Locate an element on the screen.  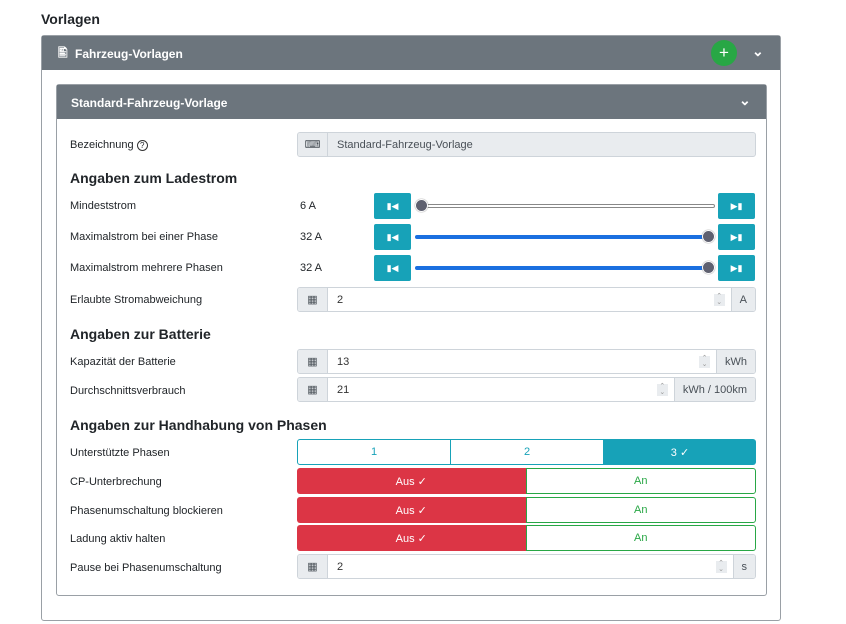
slider-label: Maximalstrom mehrere Phasen is located at coordinates (146, 268).